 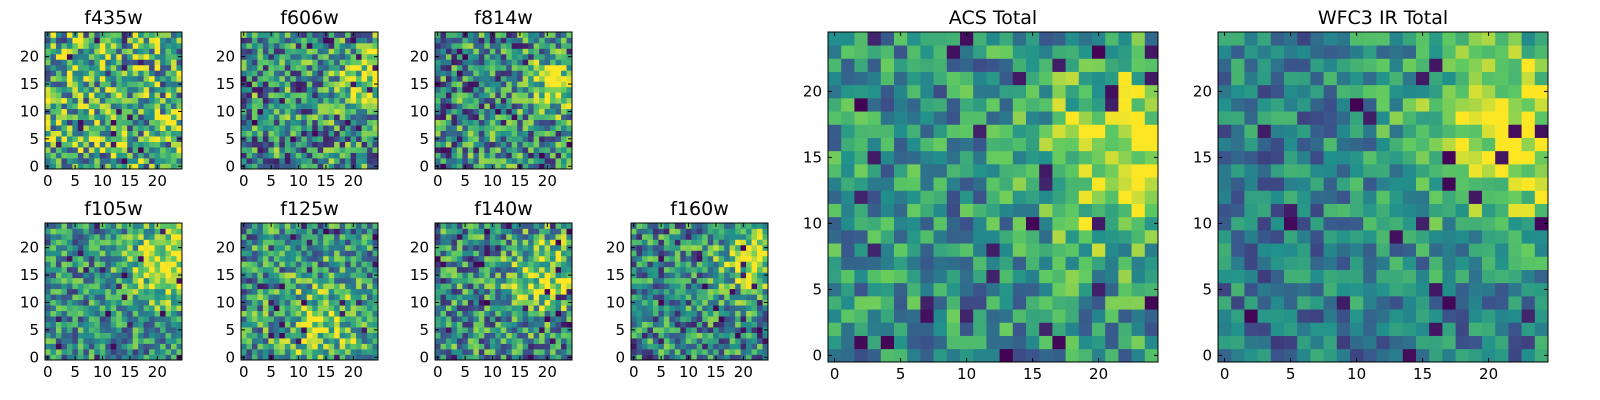 I want to click on y-tick-label: 0, so click(x=620, y=357).